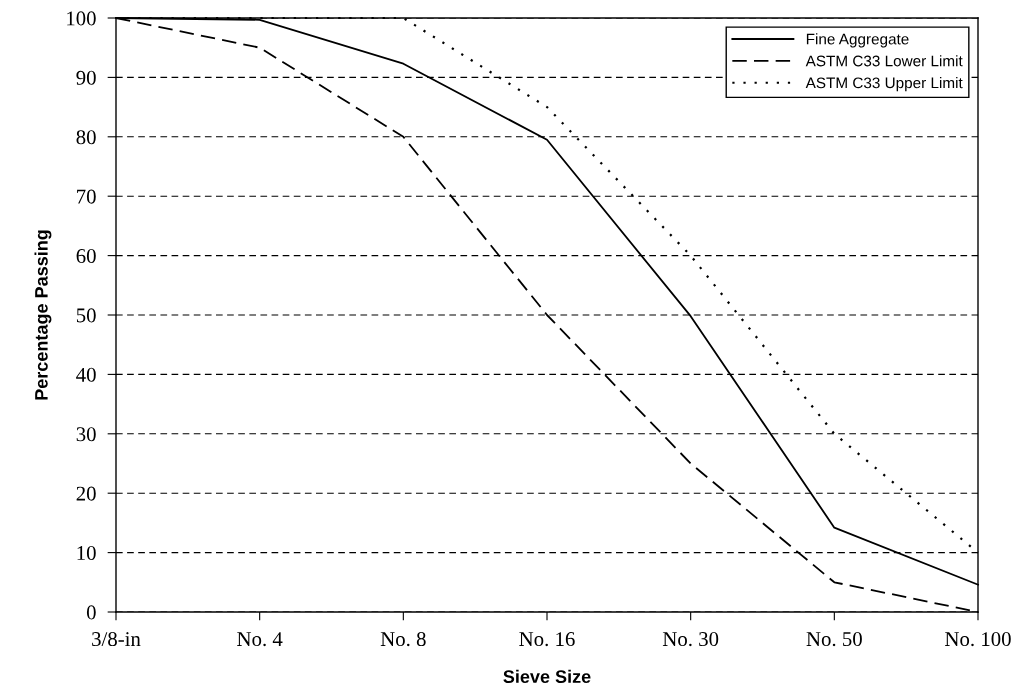  Describe the element at coordinates (884, 61) in the screenshot. I see `legend-label: ASTM C33 Lower Limit` at that location.